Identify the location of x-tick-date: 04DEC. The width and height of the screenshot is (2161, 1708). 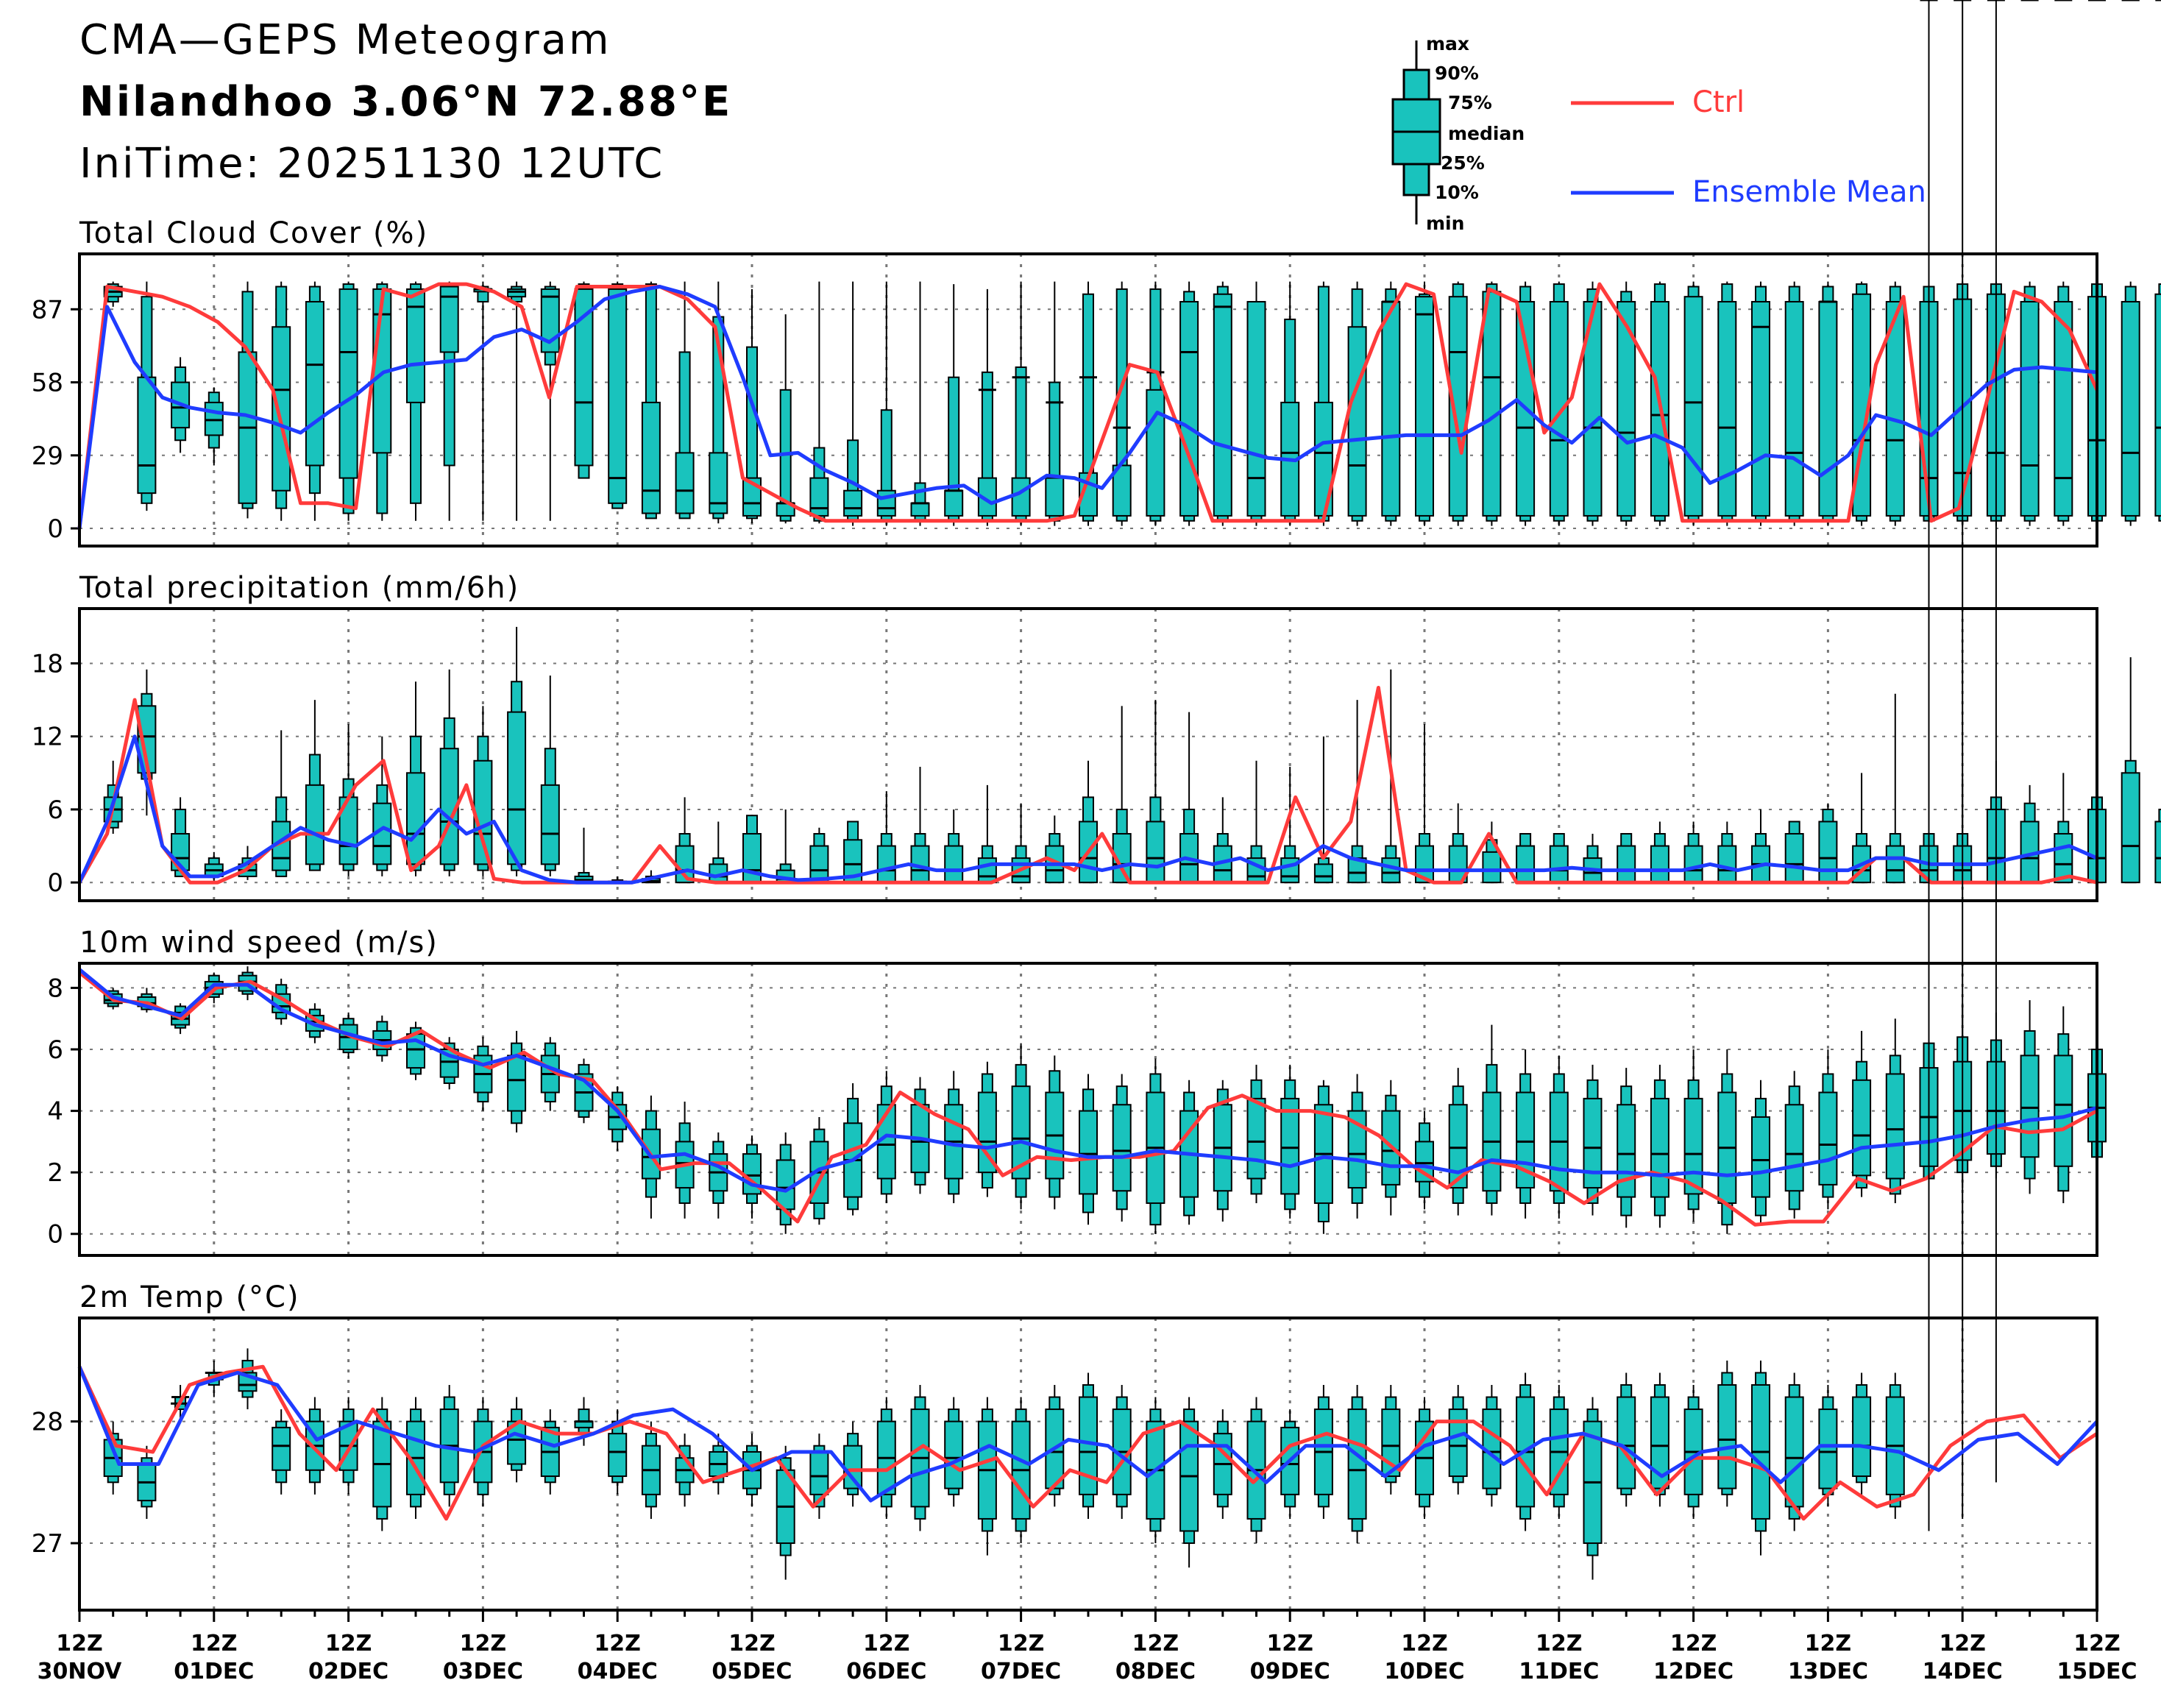
(618, 1671).